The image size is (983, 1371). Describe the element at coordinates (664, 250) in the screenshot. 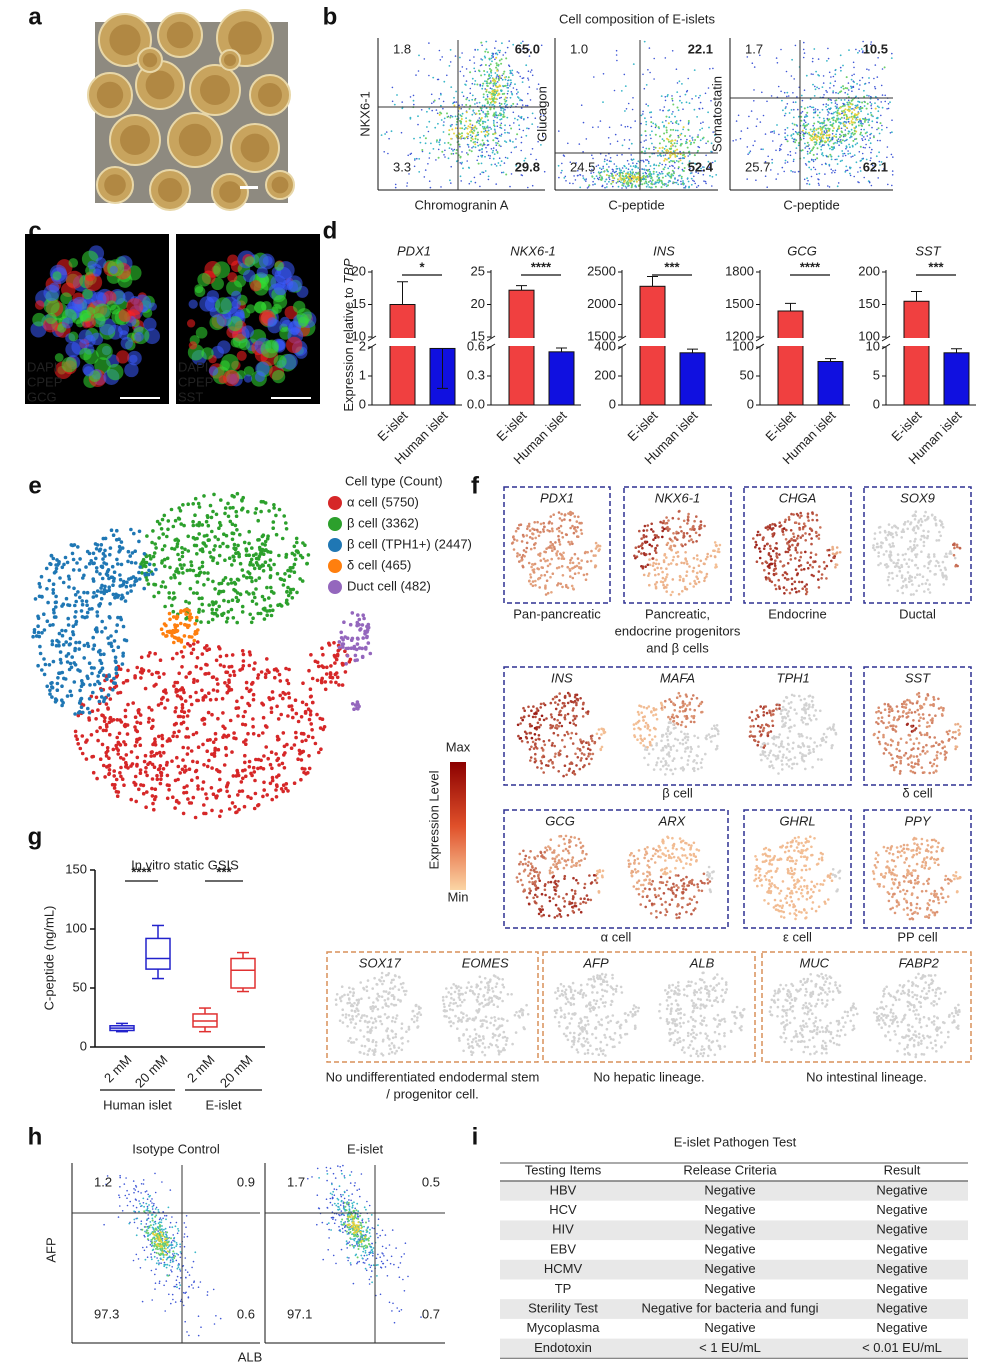

I see `gene-label: INS` at that location.